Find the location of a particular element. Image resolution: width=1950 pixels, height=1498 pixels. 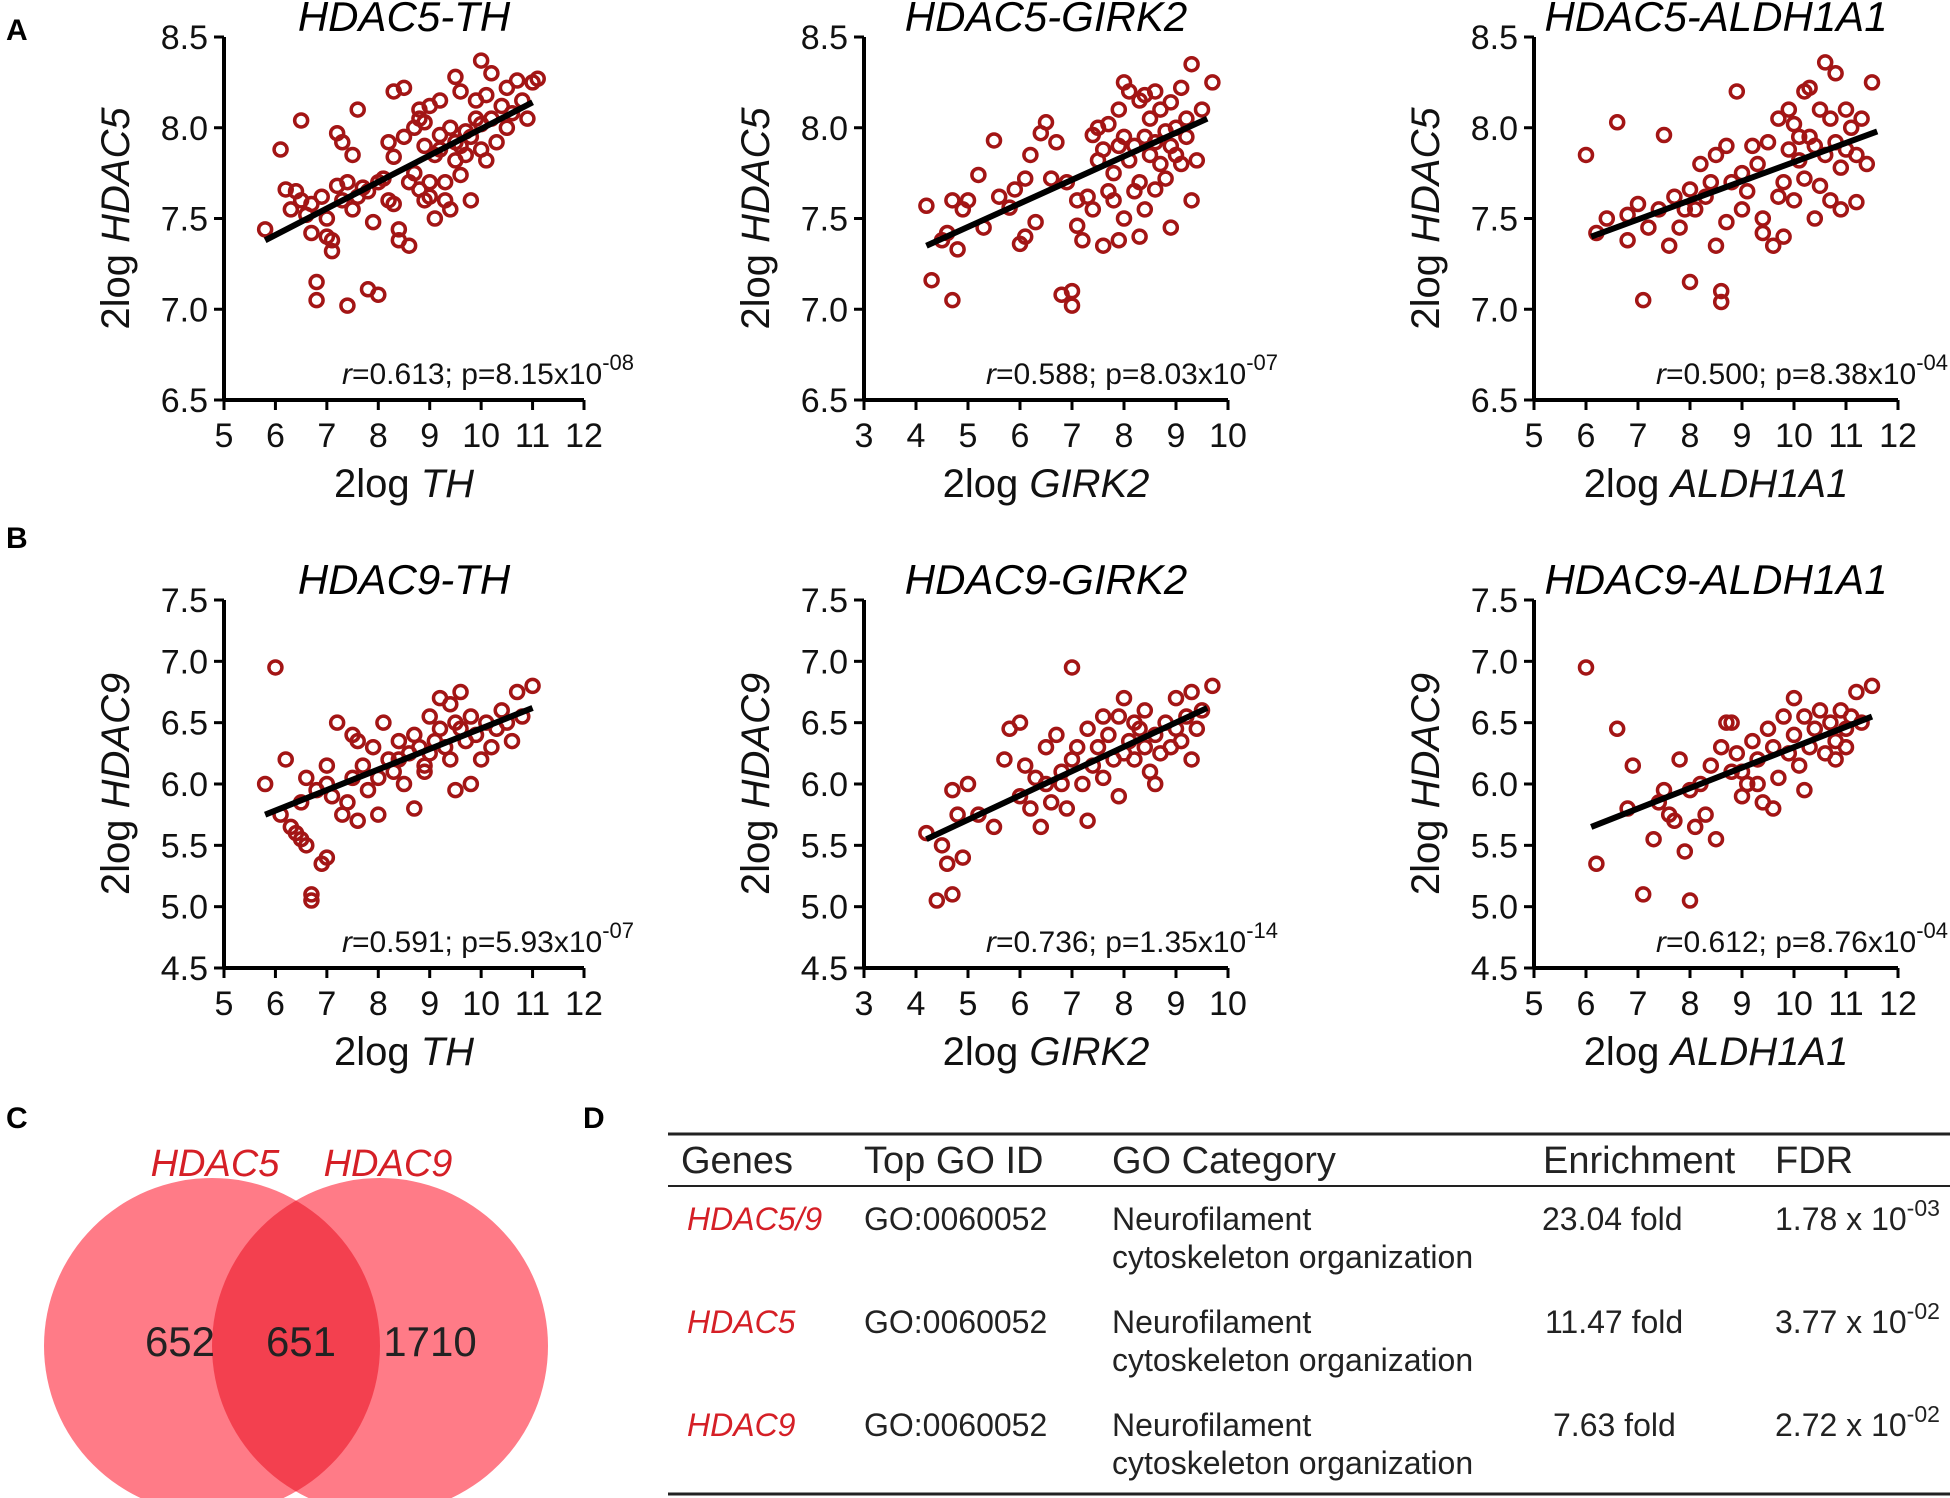

panel-label-c: C is located at coordinates (17, 1118).